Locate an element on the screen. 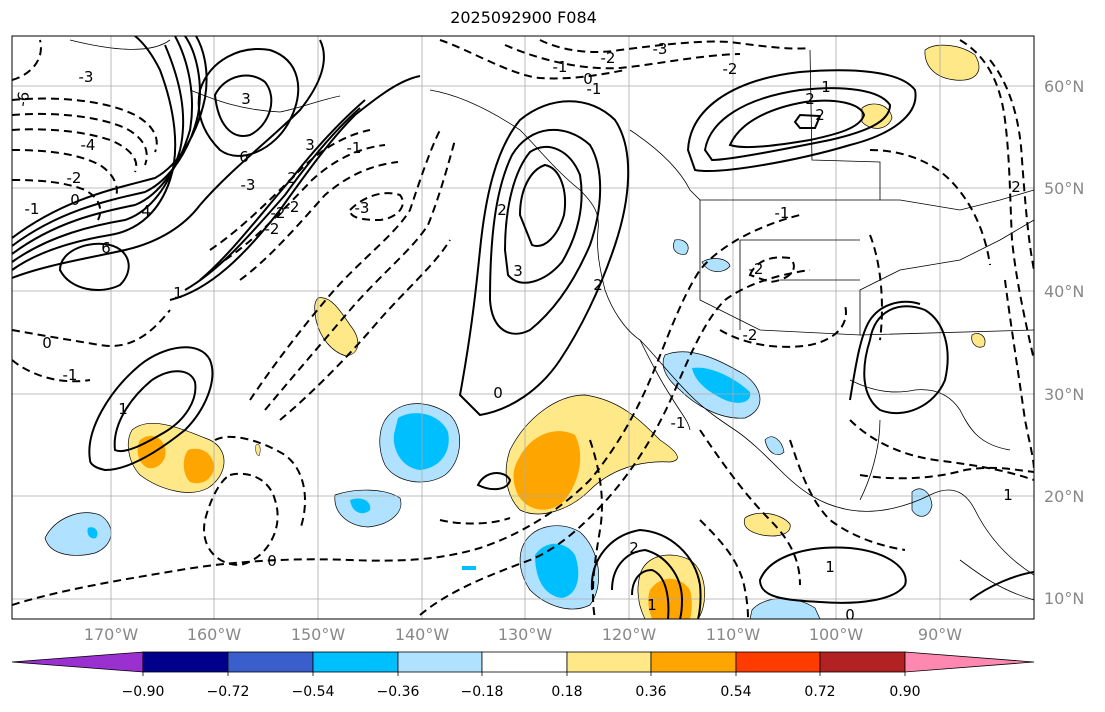  colorbar-tick-label: 0.90 is located at coordinates (905, 692).